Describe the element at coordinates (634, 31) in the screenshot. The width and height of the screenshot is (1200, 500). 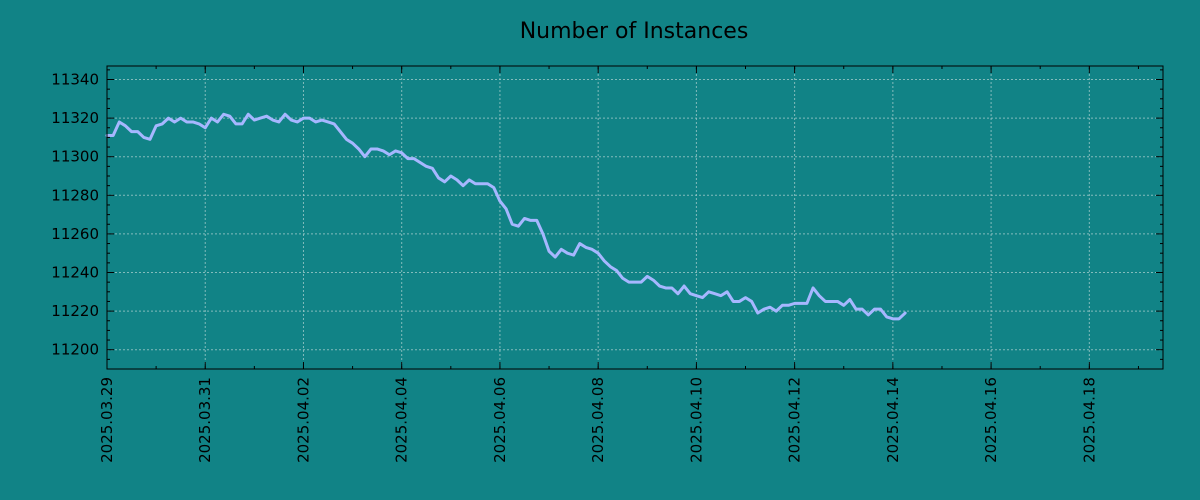
I see `chart-title: Number of Instances` at that location.